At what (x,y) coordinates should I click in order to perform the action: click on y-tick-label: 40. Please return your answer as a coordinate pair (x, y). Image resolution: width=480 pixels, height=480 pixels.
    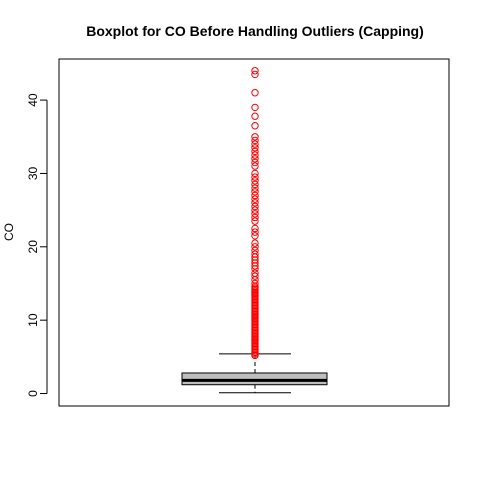
    Looking at the image, I should click on (33, 100).